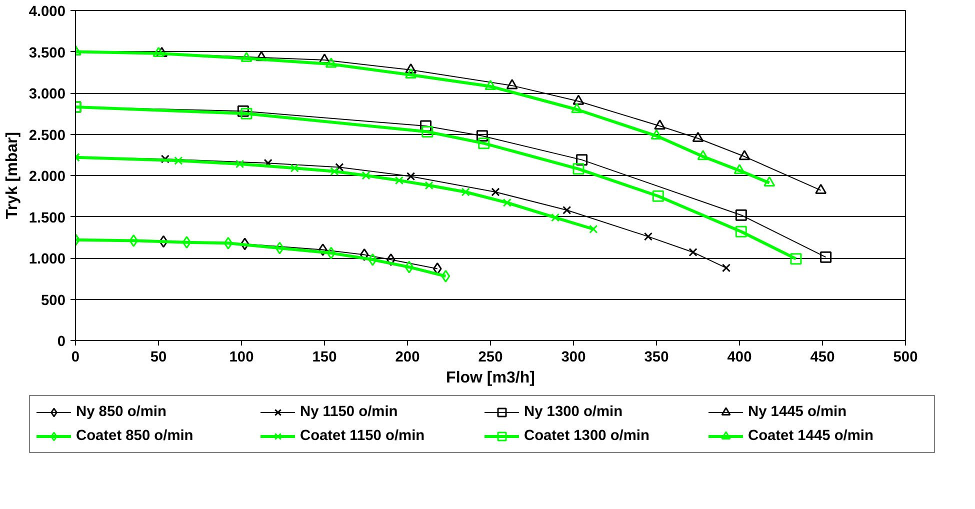 This screenshot has height=509, width=975. Describe the element at coordinates (363, 436) in the screenshot. I see `legend-label: Coatet 1150 o/min` at that location.